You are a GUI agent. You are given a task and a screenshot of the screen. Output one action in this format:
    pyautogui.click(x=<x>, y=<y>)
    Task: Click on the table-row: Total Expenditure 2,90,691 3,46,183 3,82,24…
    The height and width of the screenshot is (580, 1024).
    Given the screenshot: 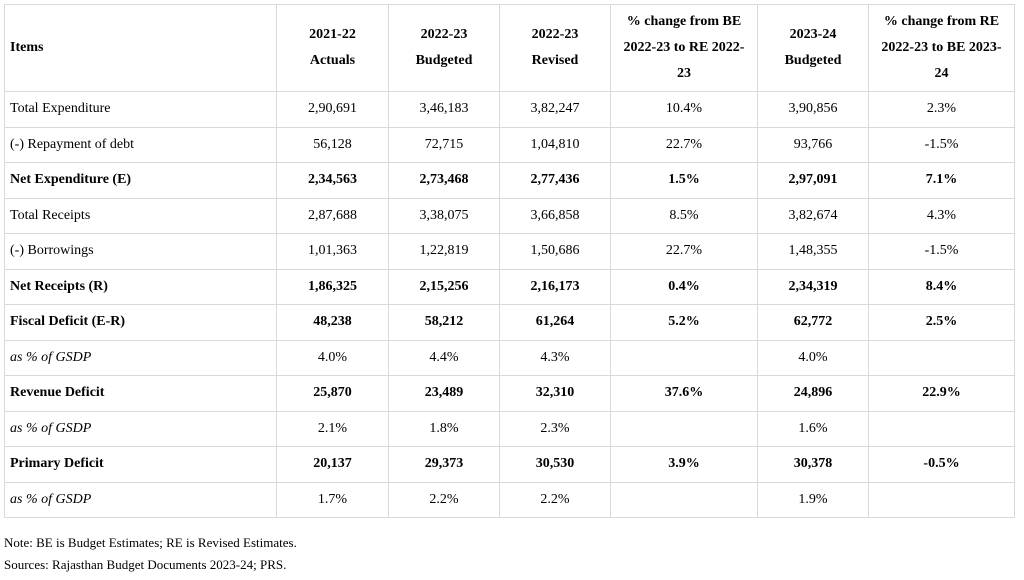 What is the action you would take?
    pyautogui.click(x=509, y=109)
    